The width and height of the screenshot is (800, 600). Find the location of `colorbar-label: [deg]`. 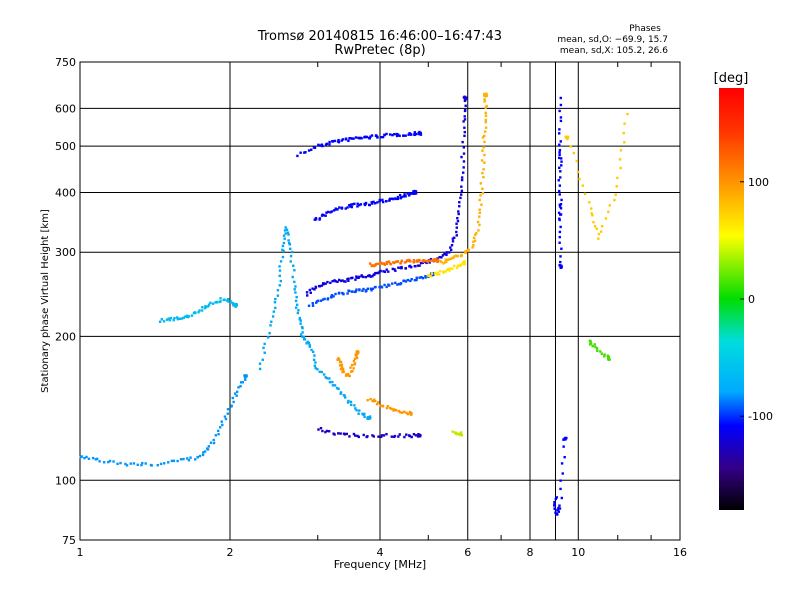

colorbar-label: [deg] is located at coordinates (731, 78).